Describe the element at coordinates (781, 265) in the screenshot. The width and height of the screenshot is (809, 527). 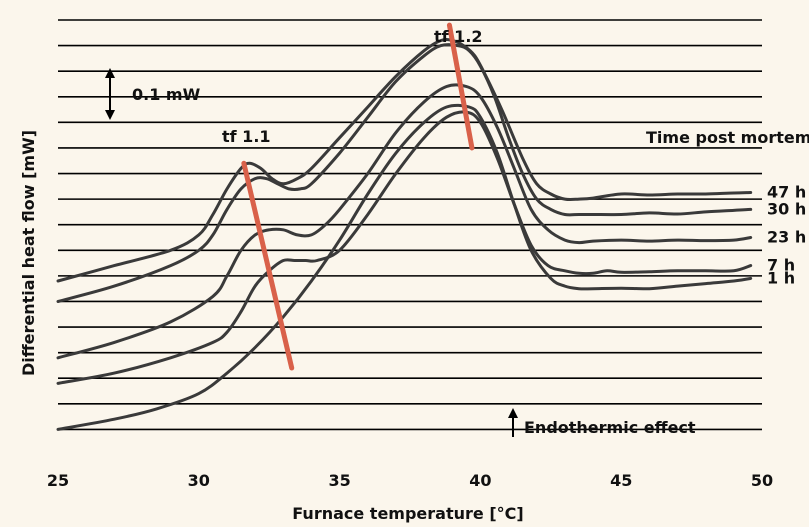
I see `series-label: 7 h` at that location.